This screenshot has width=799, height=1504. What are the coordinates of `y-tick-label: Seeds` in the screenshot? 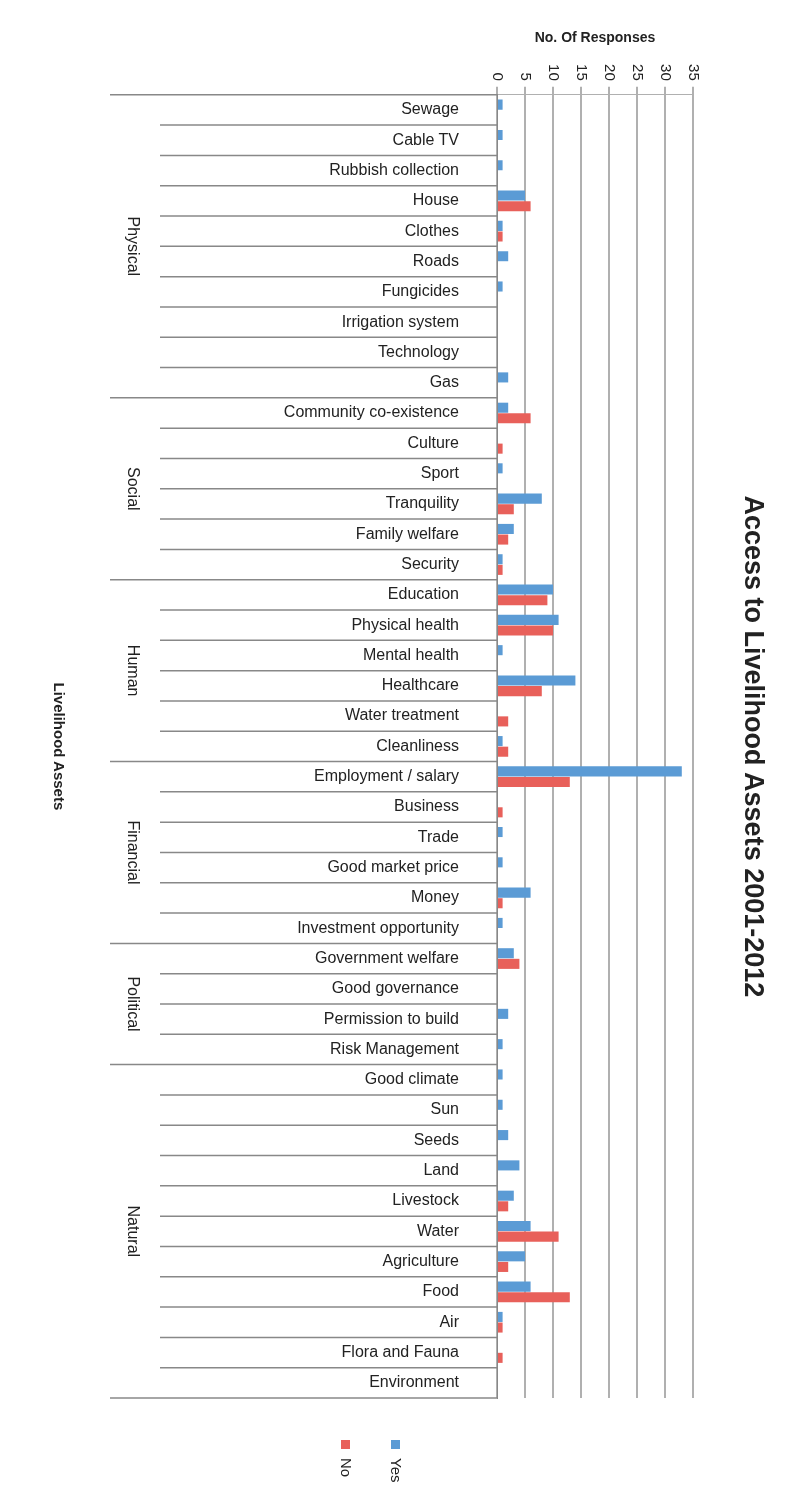 It's located at (436, 1139).